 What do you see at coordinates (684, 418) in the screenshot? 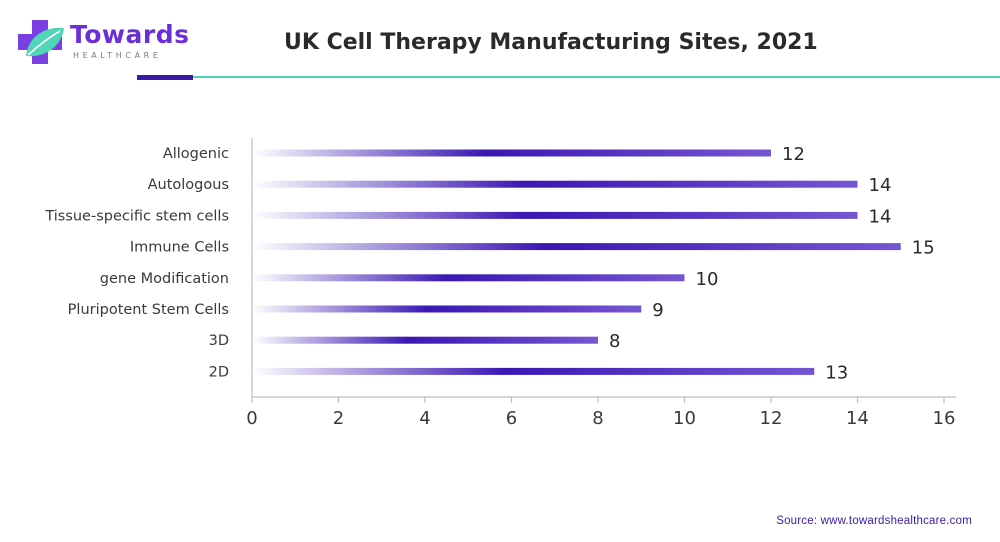
I see `x-tick-label: 10` at bounding box center [684, 418].